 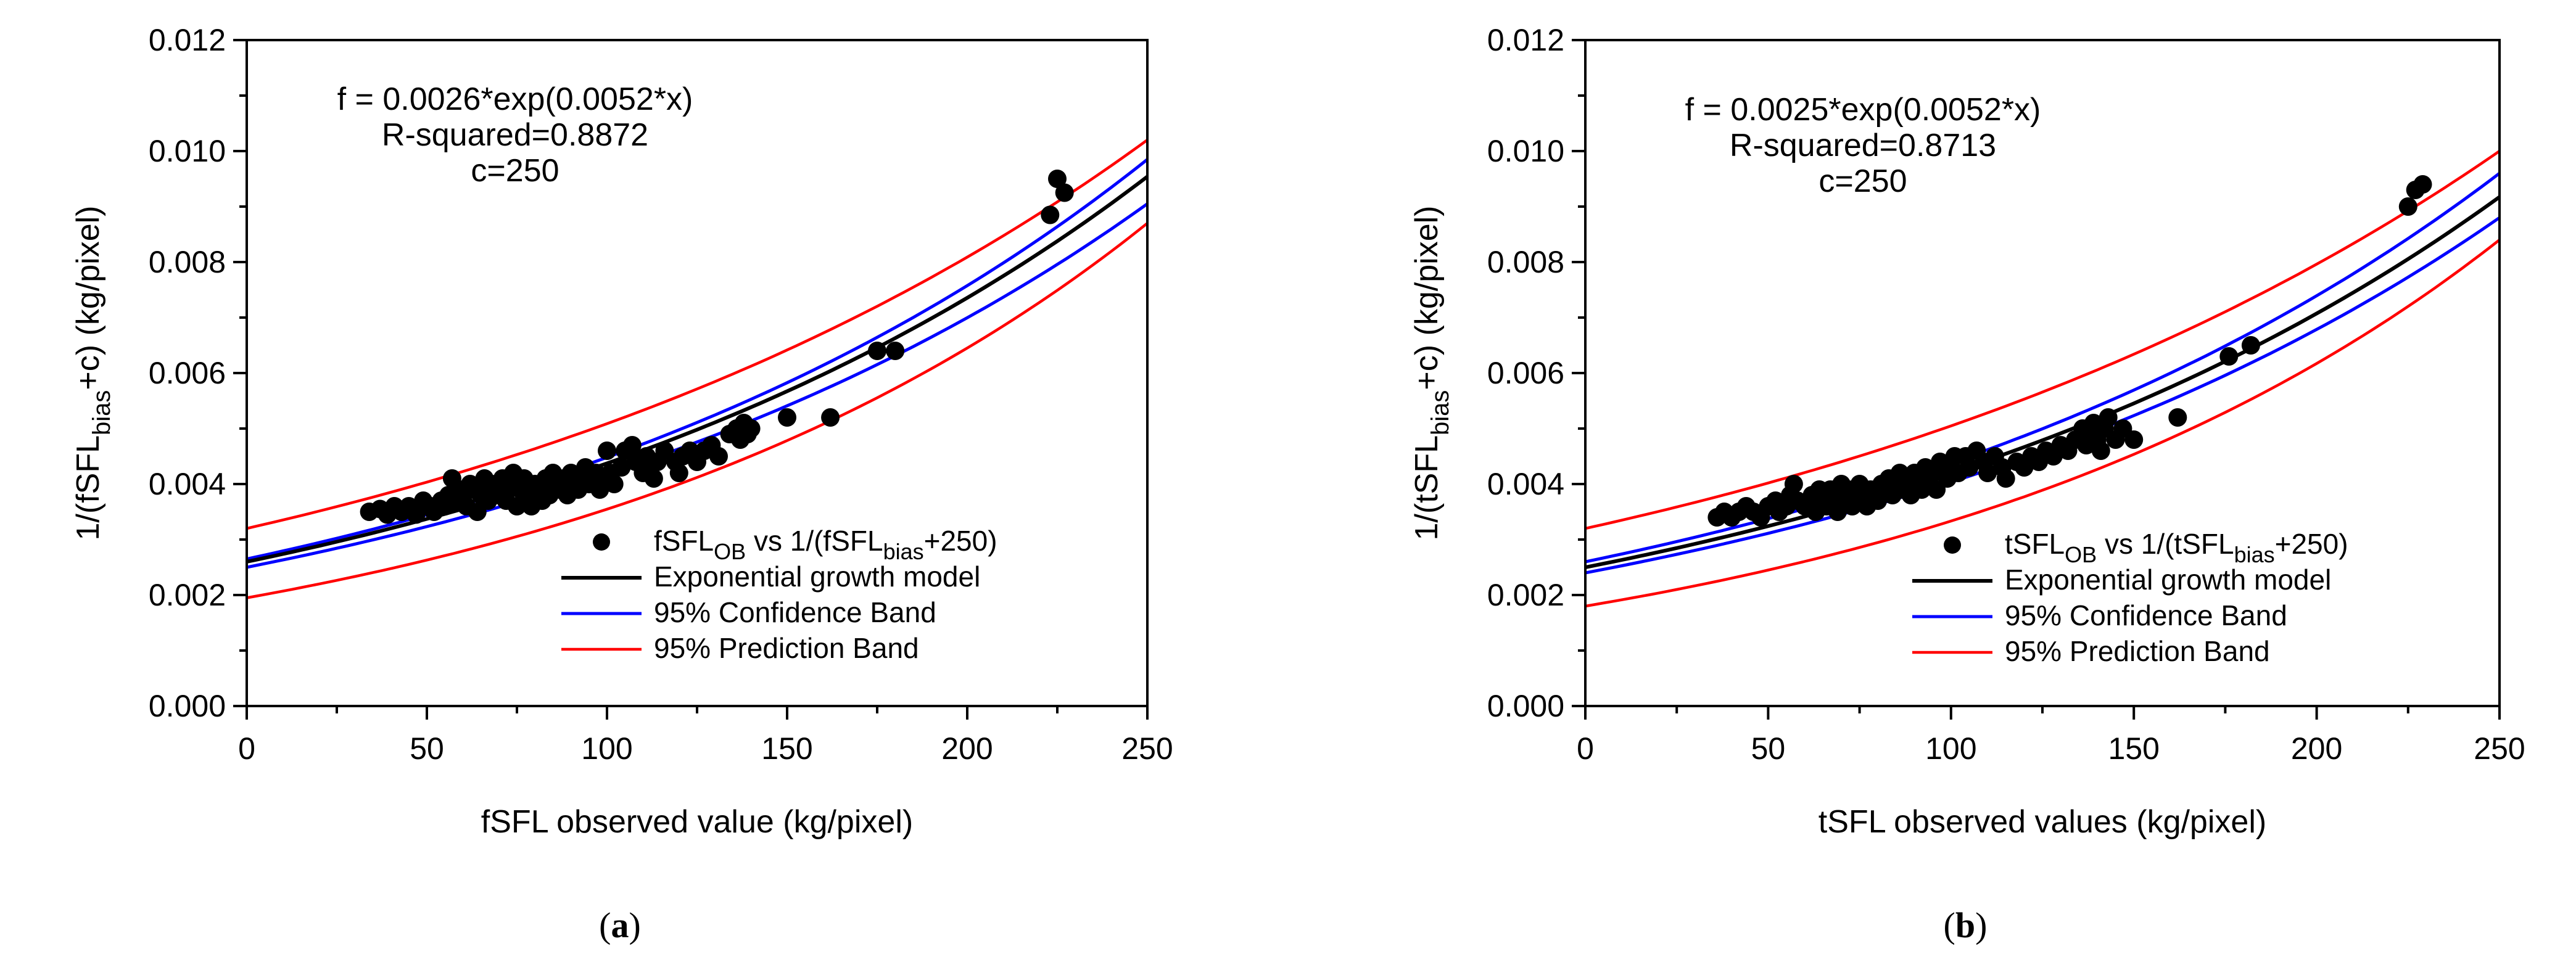 I want to click on r-squared-line: R-squared=0.8713, so click(x=1863, y=145).